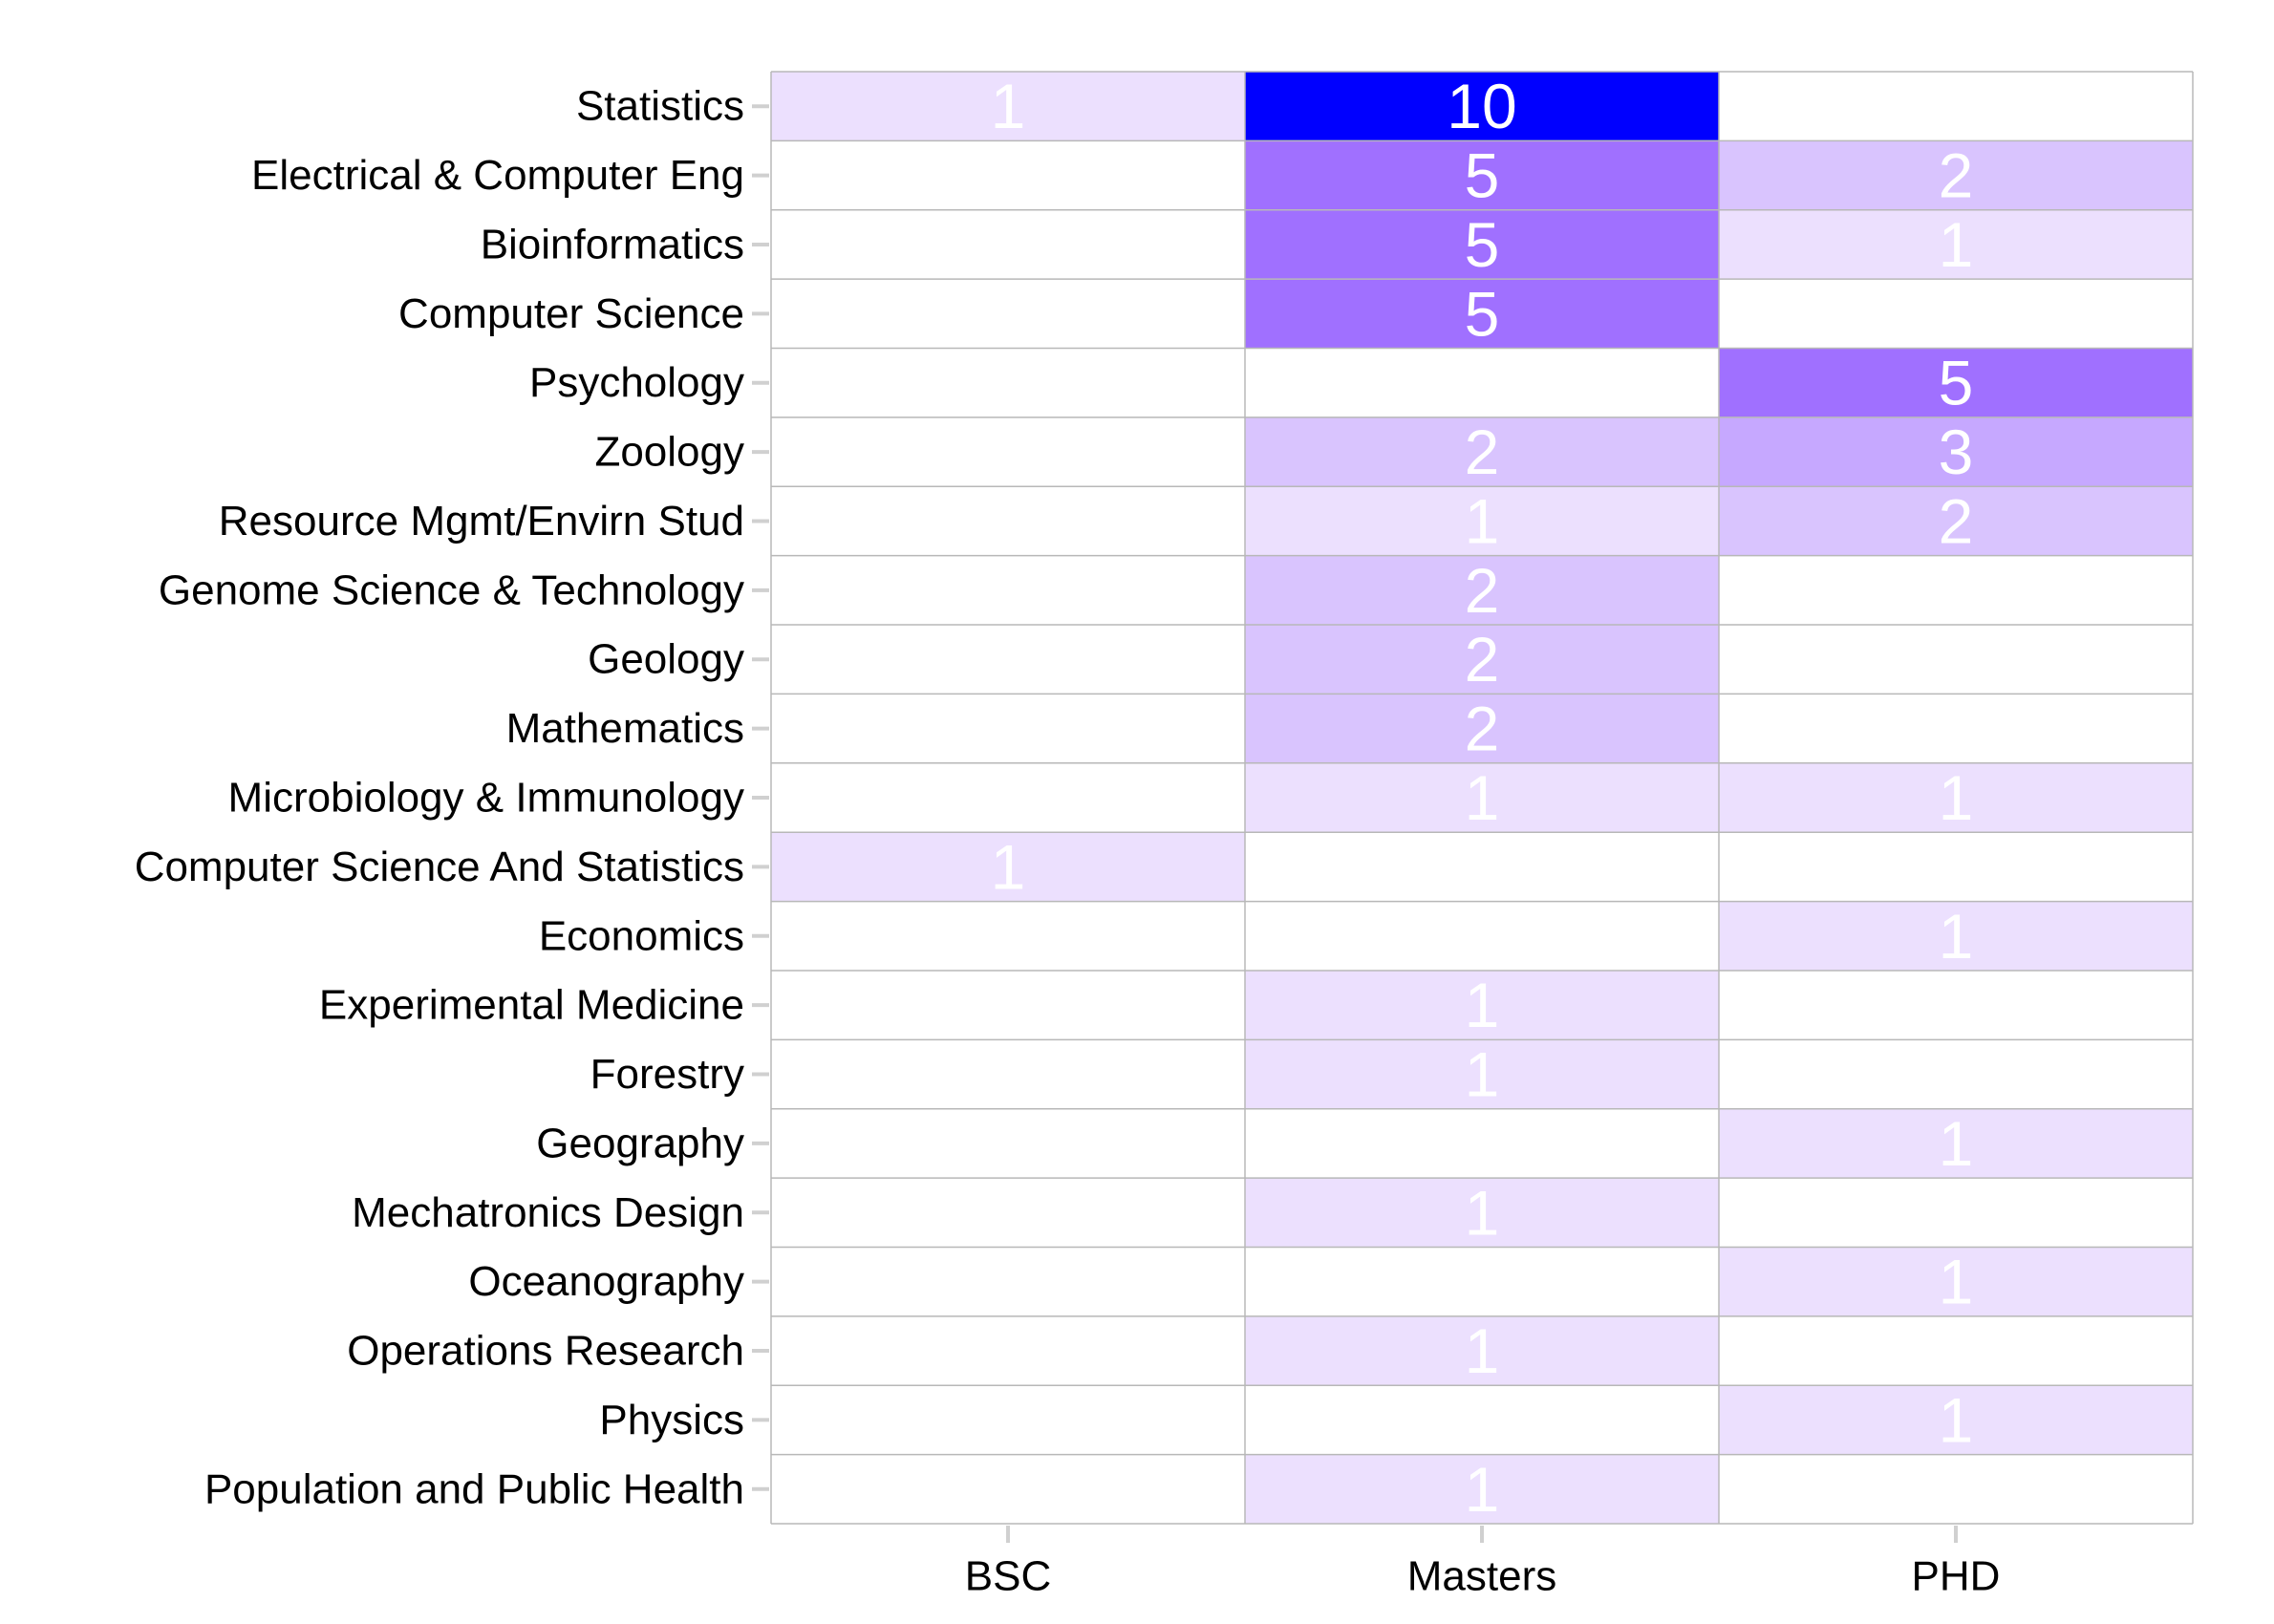 This screenshot has width=2274, height=1624. Describe the element at coordinates (452, 590) in the screenshot. I see `y-tick-label: Genome Science & Technology` at that location.